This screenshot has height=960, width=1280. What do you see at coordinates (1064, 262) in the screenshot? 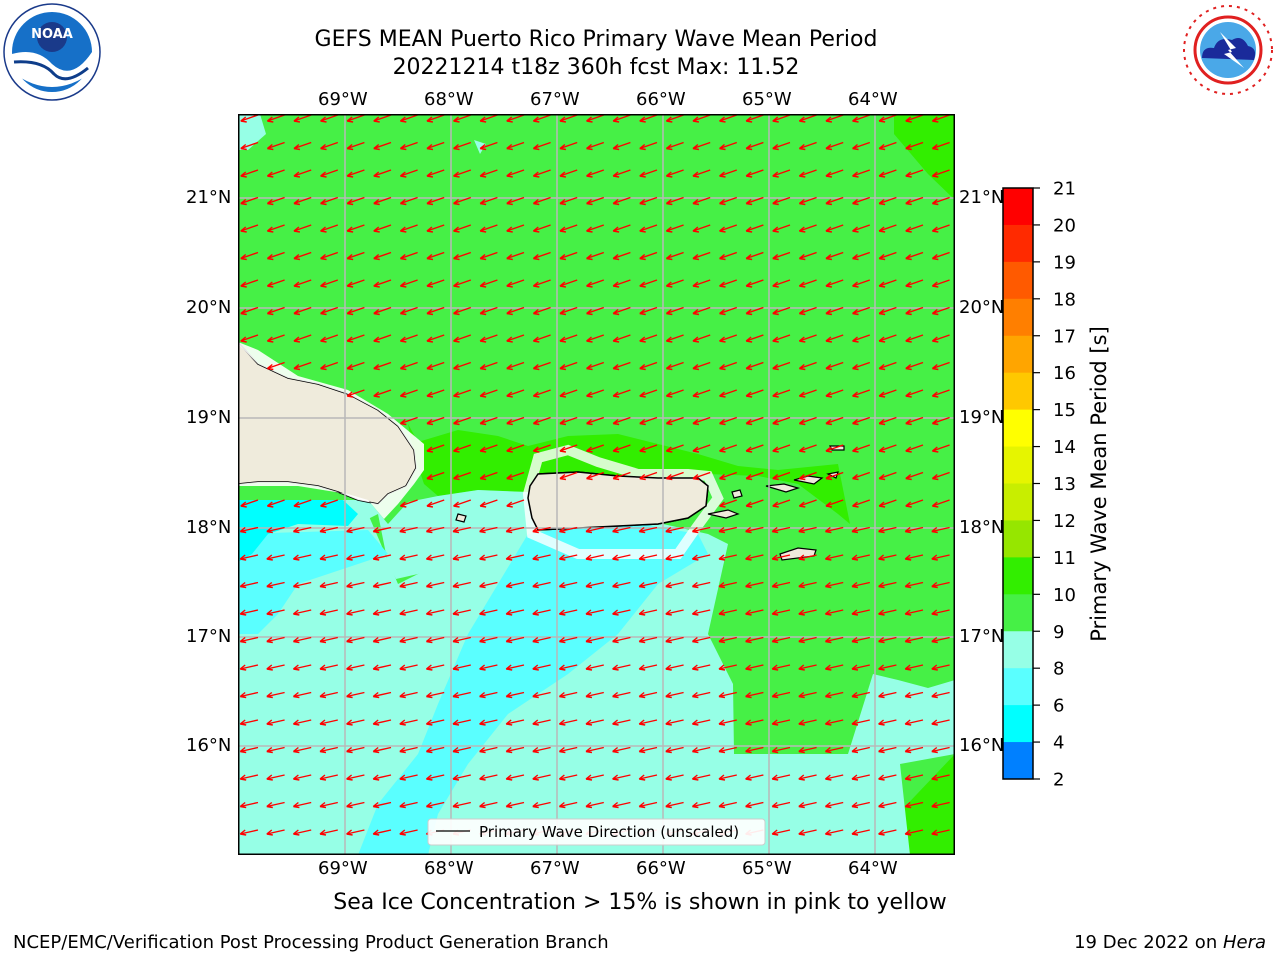
I see `colorbar-tick-label: 19` at bounding box center [1064, 262].